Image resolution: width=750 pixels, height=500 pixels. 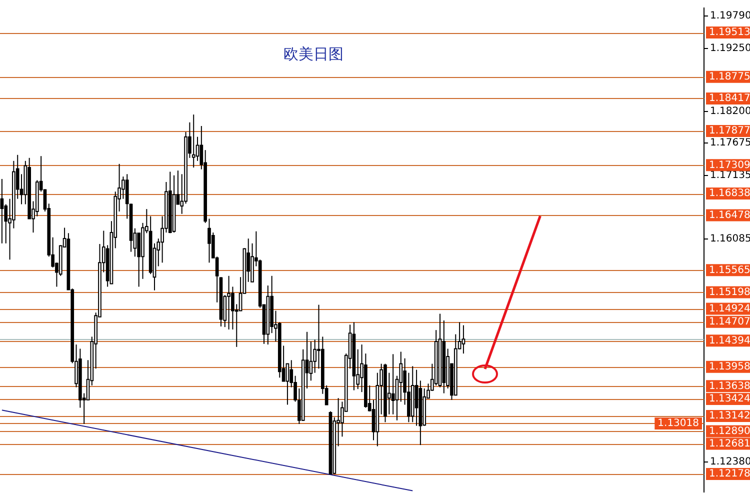 I want to click on ref-line-label: 1.13142, so click(x=729, y=416).